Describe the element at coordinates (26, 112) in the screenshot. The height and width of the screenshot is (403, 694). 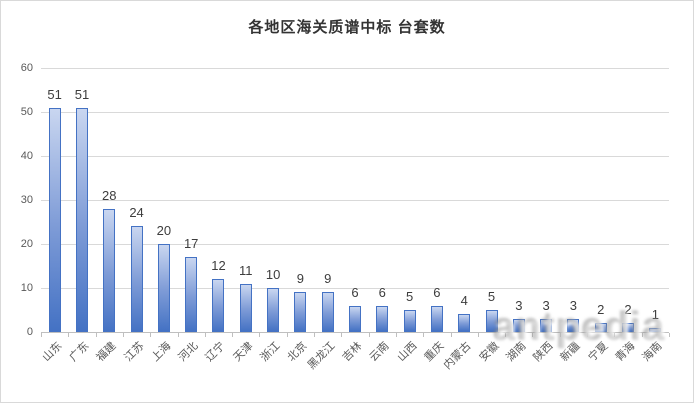
I see `y-axis-tick-label: 50` at that location.